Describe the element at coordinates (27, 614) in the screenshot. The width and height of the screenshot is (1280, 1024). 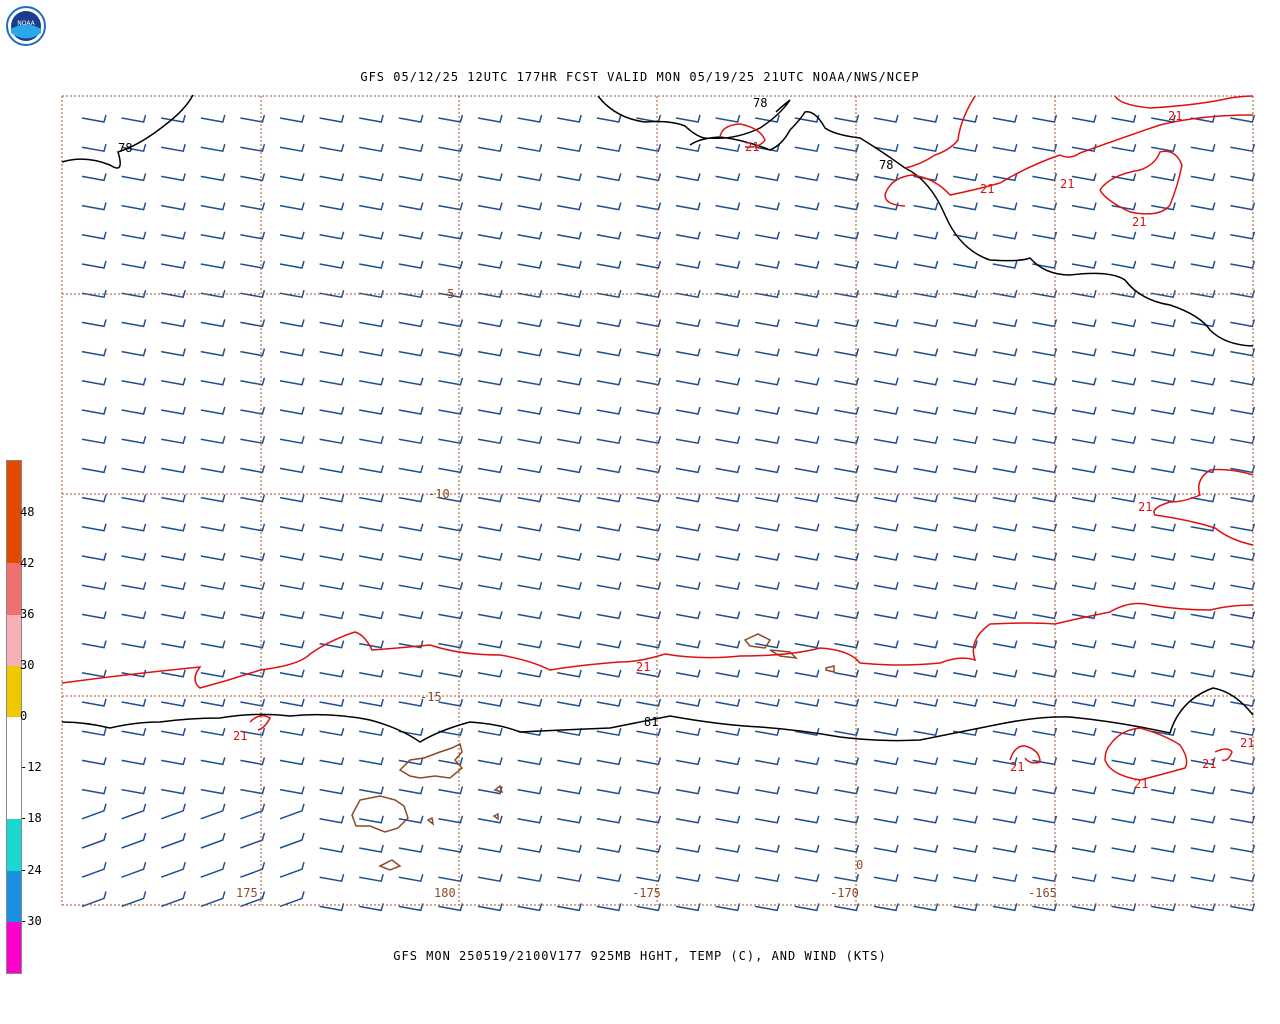
I see `colorbar-label: 36` at that location.